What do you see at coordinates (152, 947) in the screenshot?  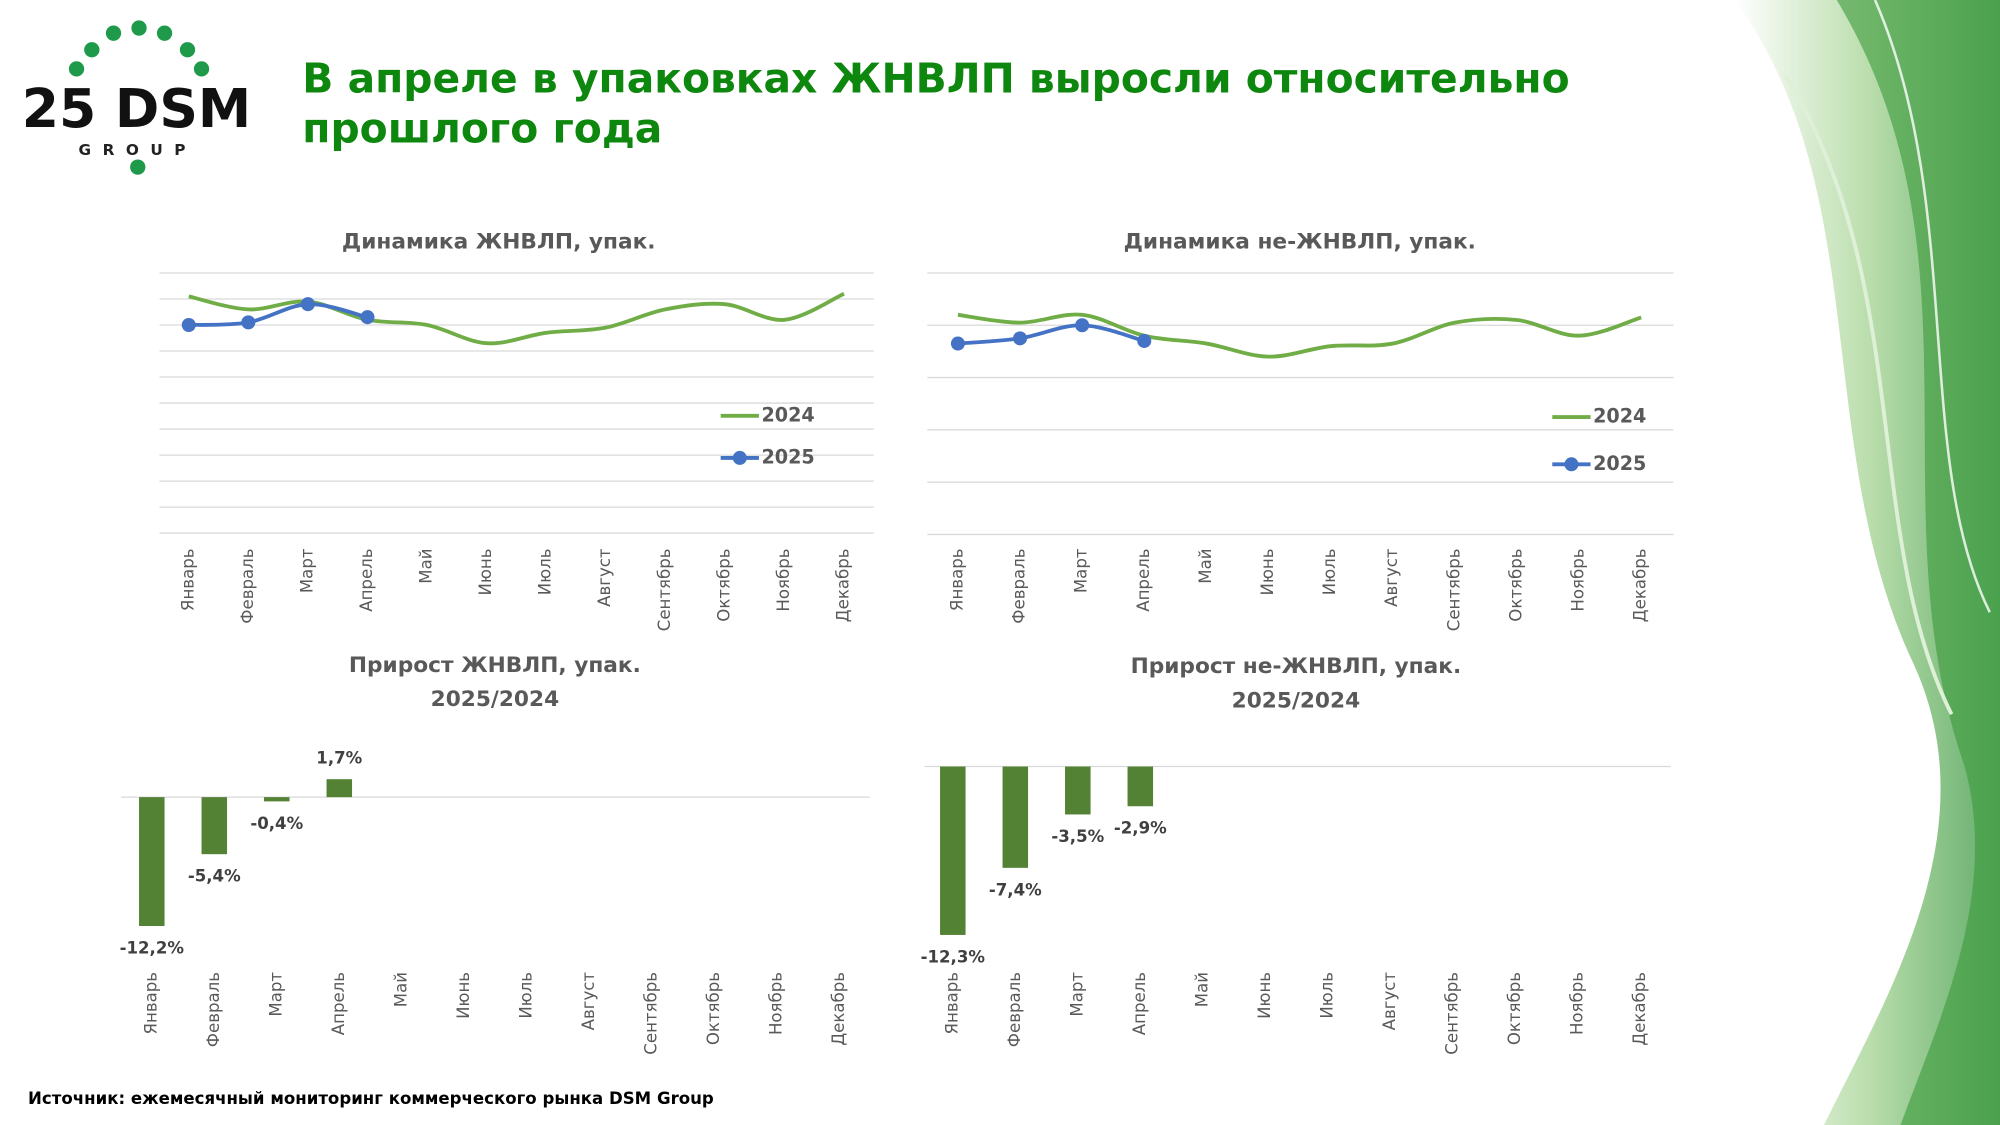 I see `data-label: -12,2%` at bounding box center [152, 947].